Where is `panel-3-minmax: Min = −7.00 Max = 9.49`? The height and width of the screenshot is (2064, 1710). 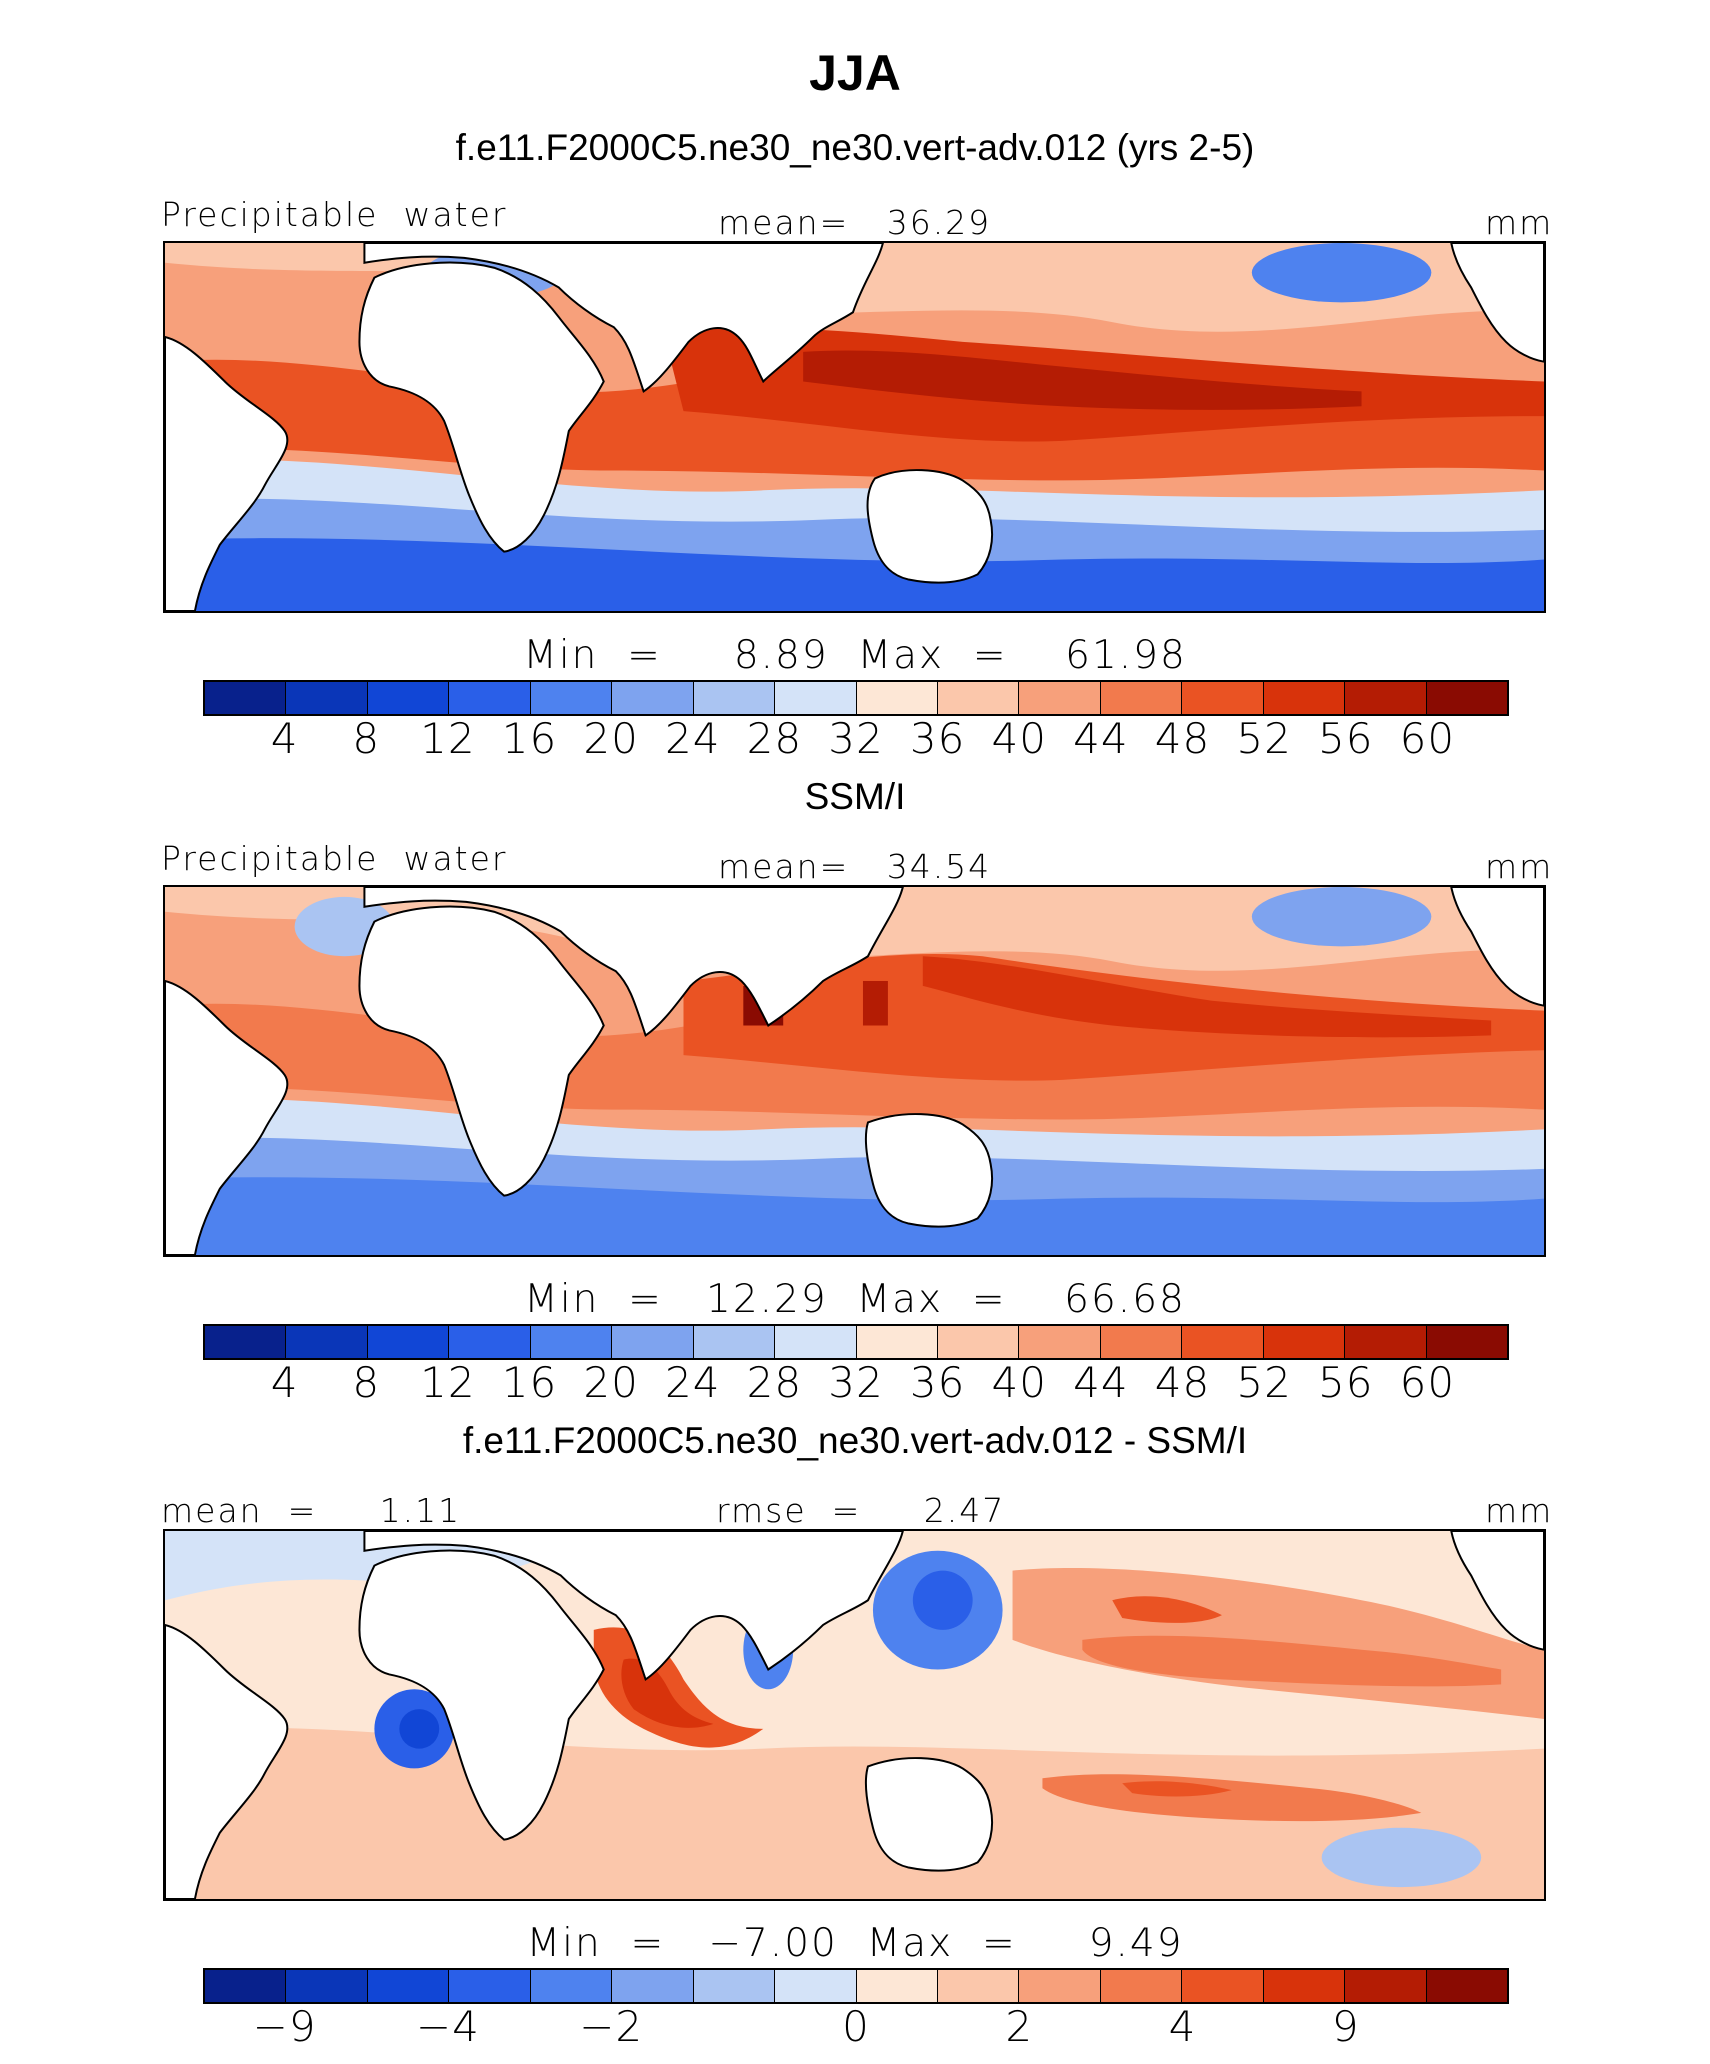 panel-3-minmax: Min = −7.00 Max = 9.49 is located at coordinates (855, 1943).